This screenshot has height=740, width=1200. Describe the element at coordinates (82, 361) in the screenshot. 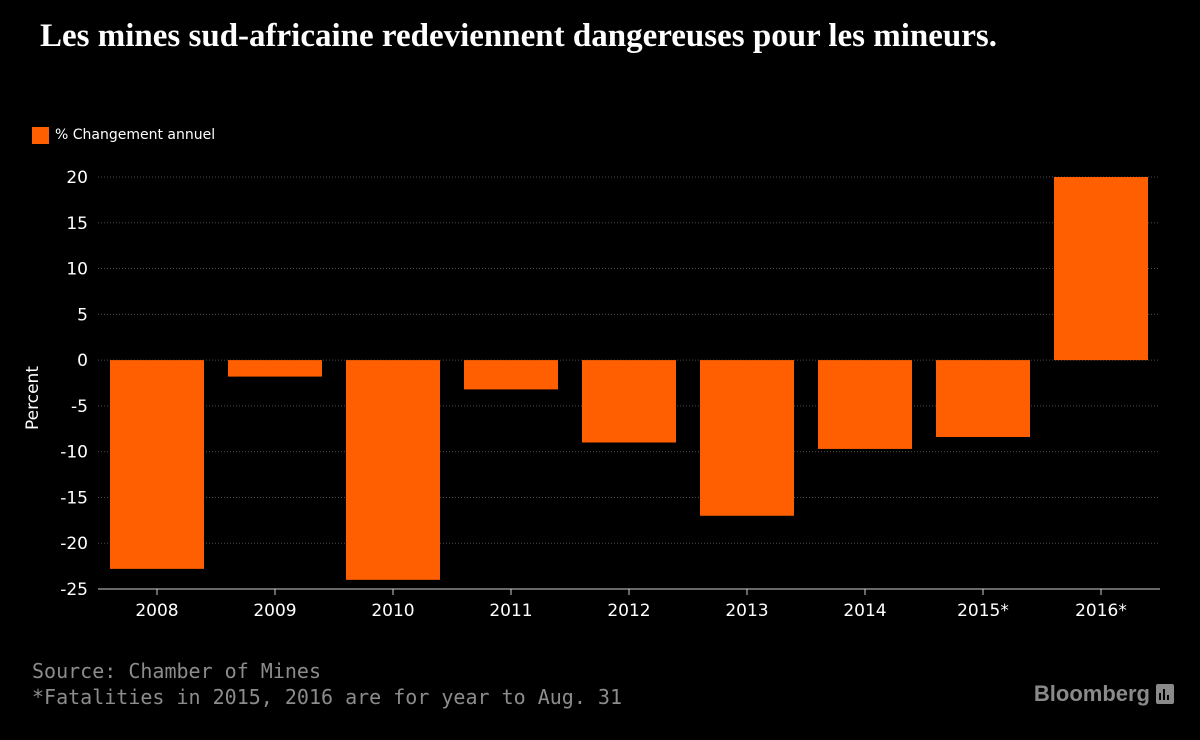

I see `y-tick-label: 0` at that location.